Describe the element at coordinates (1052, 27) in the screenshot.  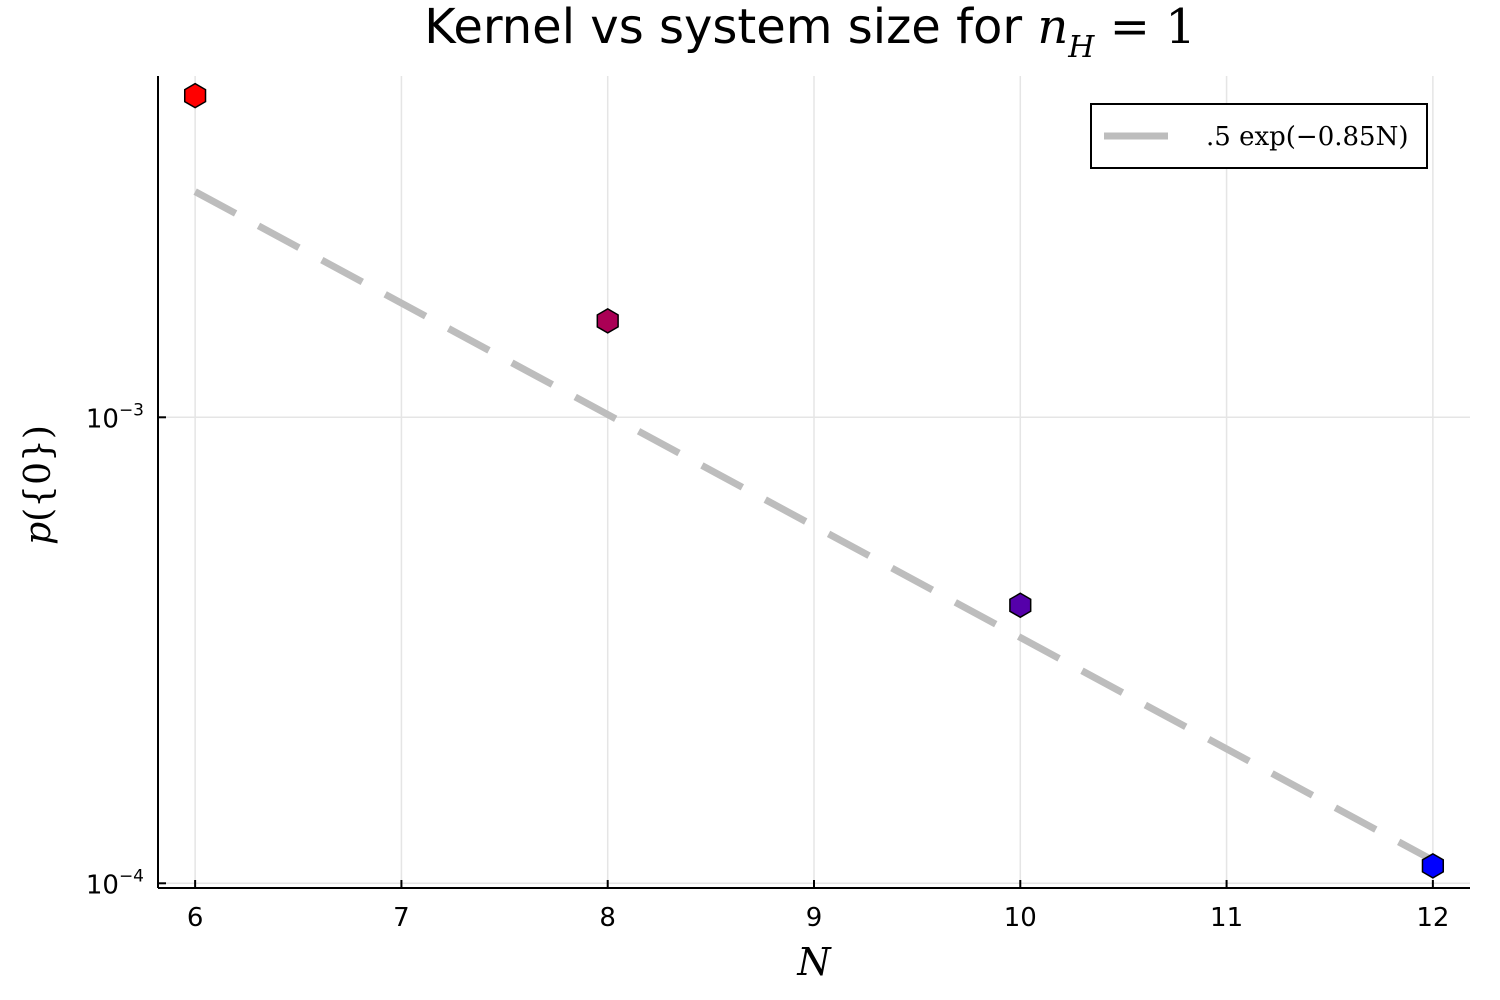
I see `chart-title-math-var: n` at that location.